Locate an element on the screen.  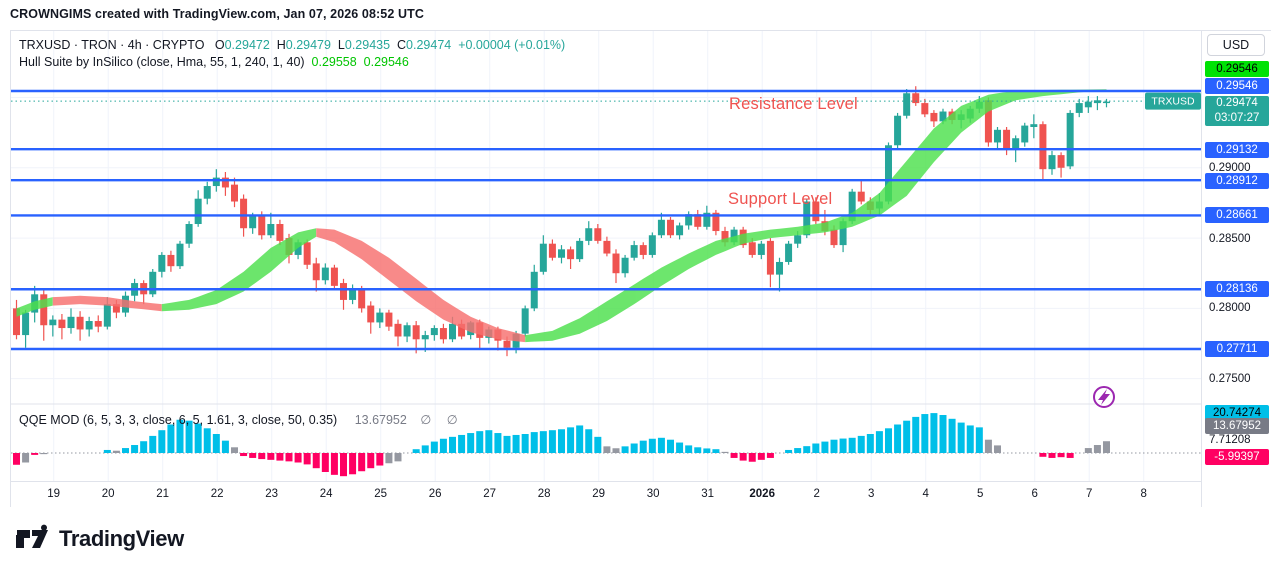
boost-icon is located at coordinates (1104, 397).